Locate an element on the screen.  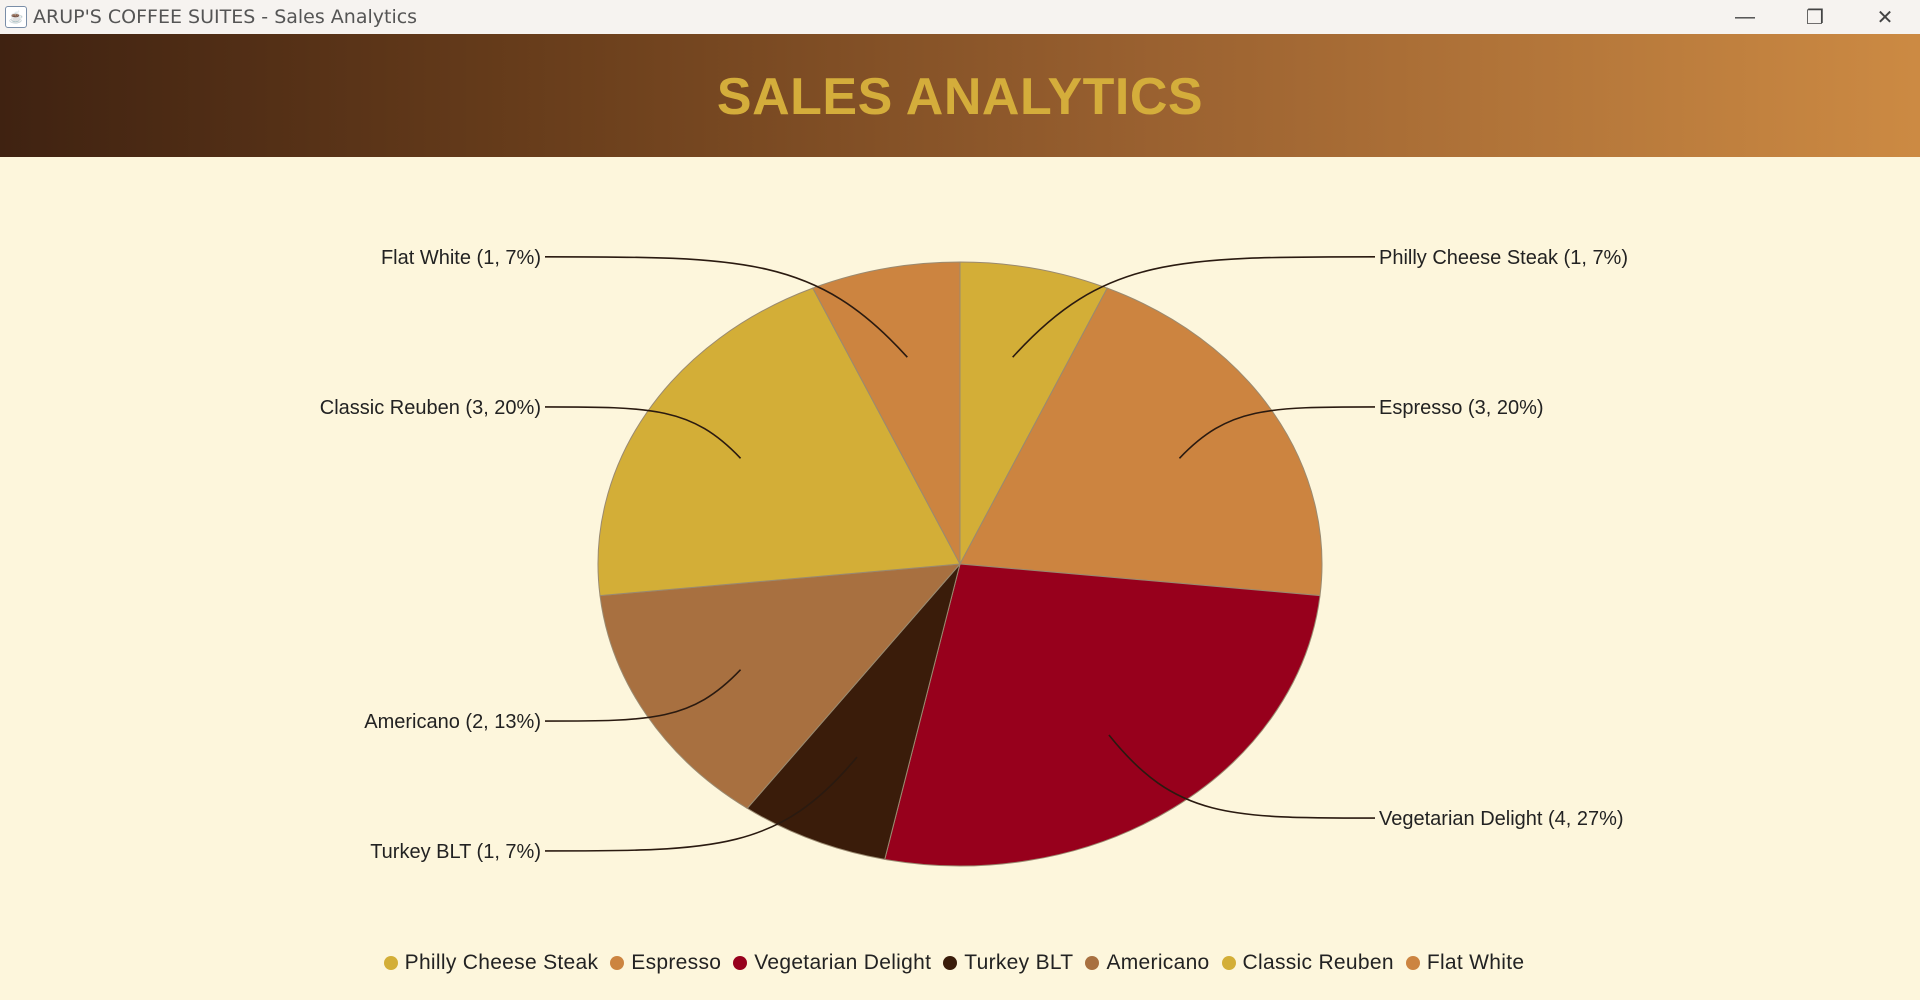
close-button: ✕ is located at coordinates (1885, 17).